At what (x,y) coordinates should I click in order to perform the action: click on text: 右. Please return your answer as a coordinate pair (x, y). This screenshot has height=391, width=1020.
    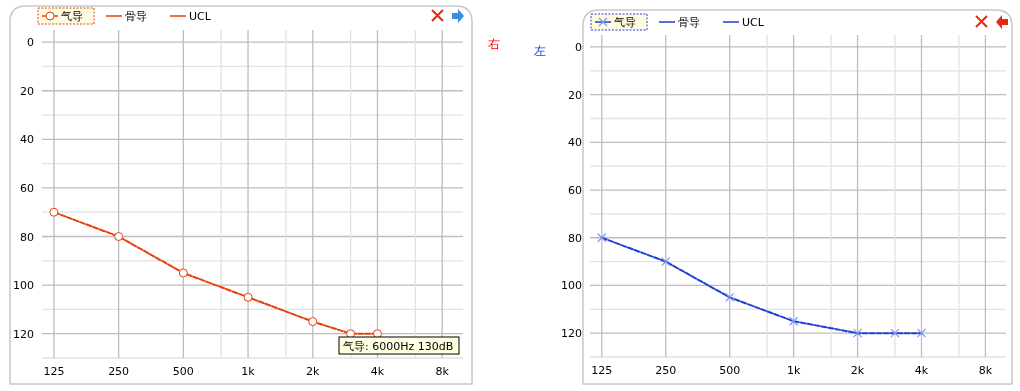
    Looking at the image, I should click on (494, 44).